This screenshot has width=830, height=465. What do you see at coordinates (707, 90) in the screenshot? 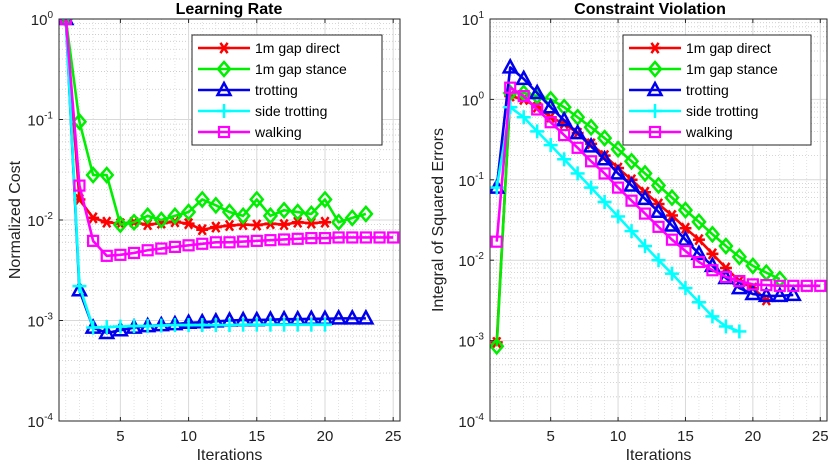
I see `legend-label: trotting` at bounding box center [707, 90].